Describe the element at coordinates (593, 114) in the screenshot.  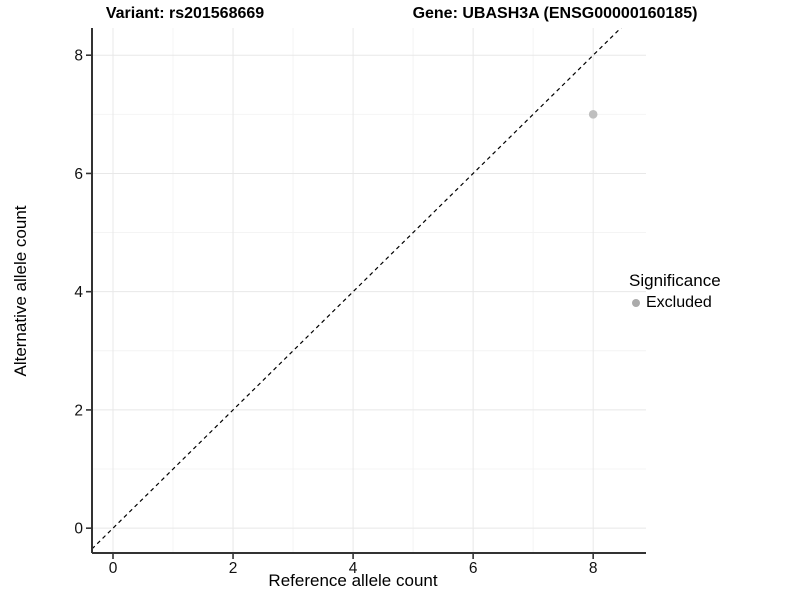
I see `data-point` at that location.